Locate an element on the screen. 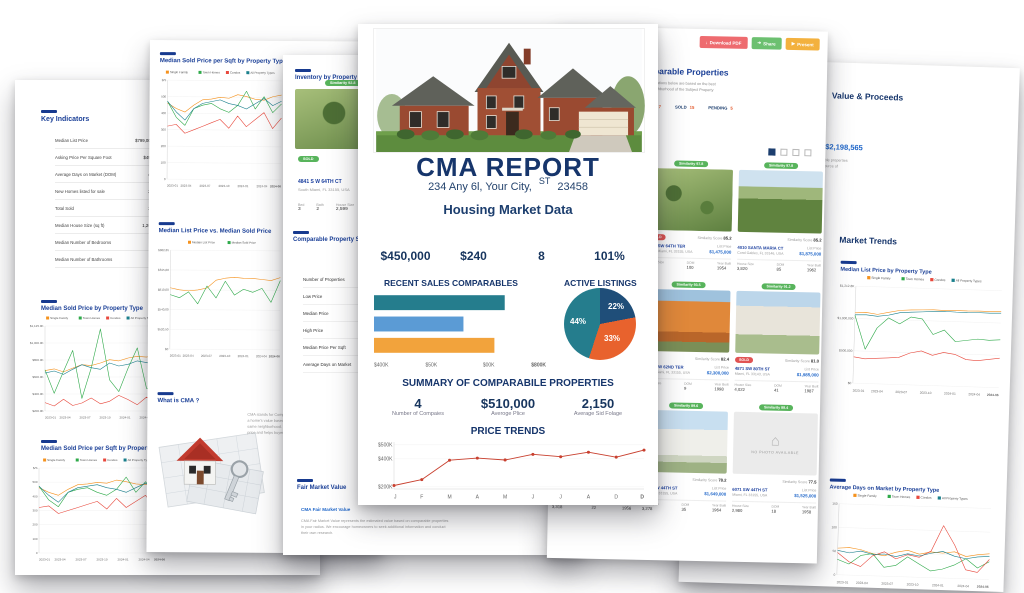 Image resolution: width=1024 pixels, height=593 pixels. svg-text: 2023-10 is located at coordinates (224, 356).